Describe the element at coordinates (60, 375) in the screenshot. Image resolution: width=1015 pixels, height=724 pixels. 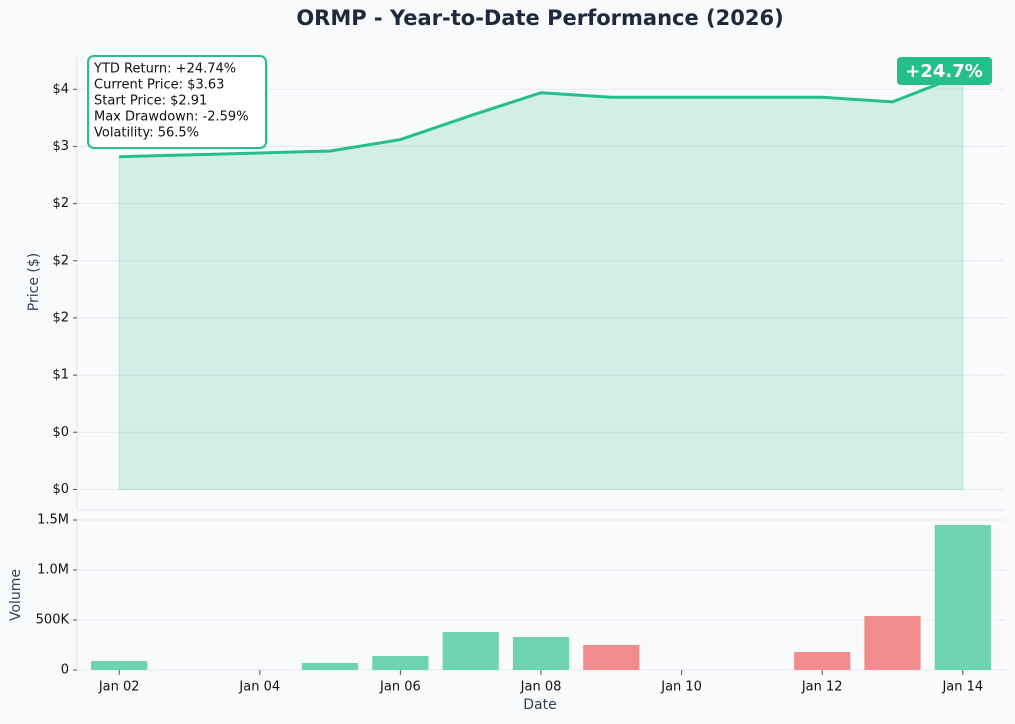
I see `y-tick-label: $1` at that location.